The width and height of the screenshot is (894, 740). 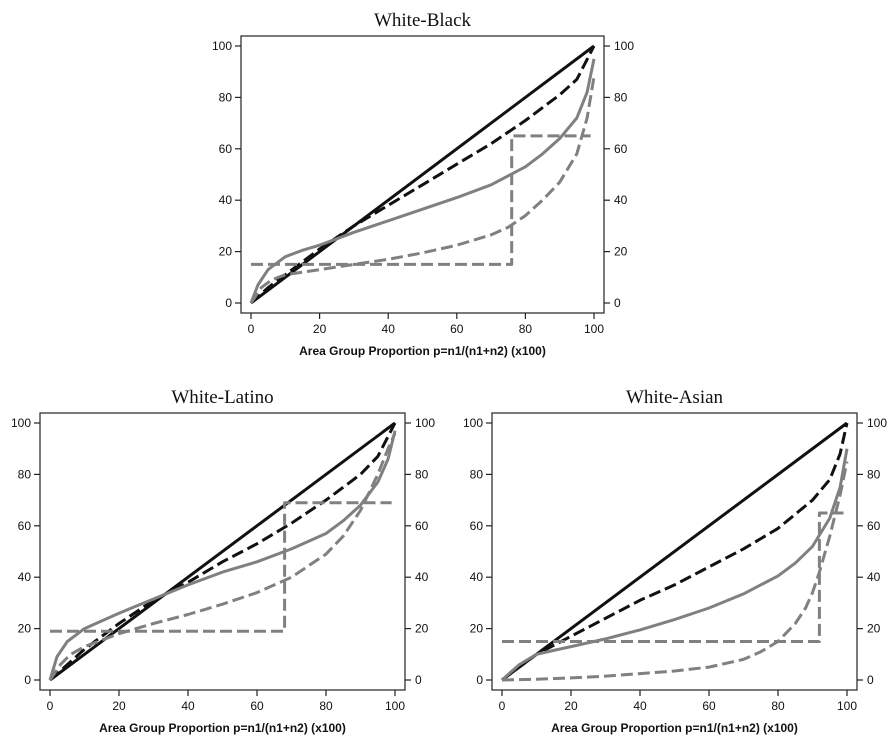 I want to click on chart-title: White-Asian, so click(x=675, y=397).